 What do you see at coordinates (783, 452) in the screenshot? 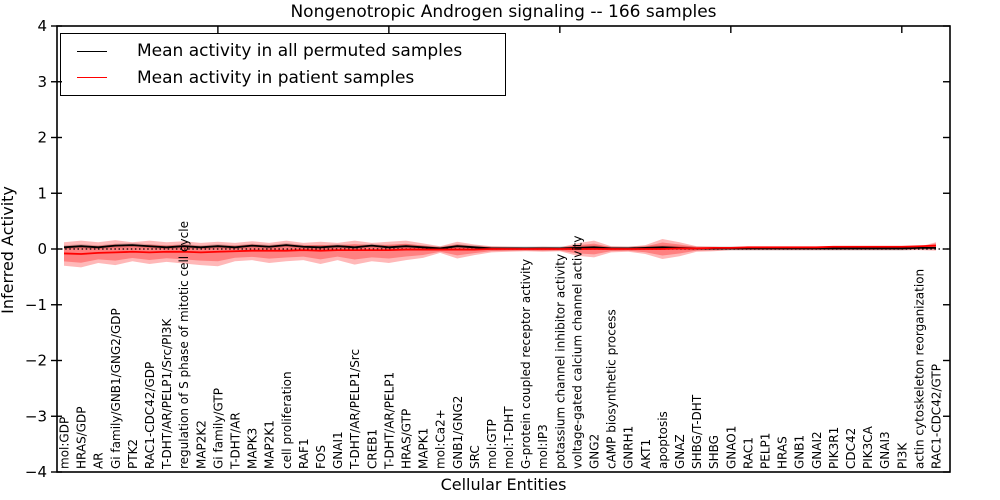
I see `category-label: HRAS` at bounding box center [783, 452].